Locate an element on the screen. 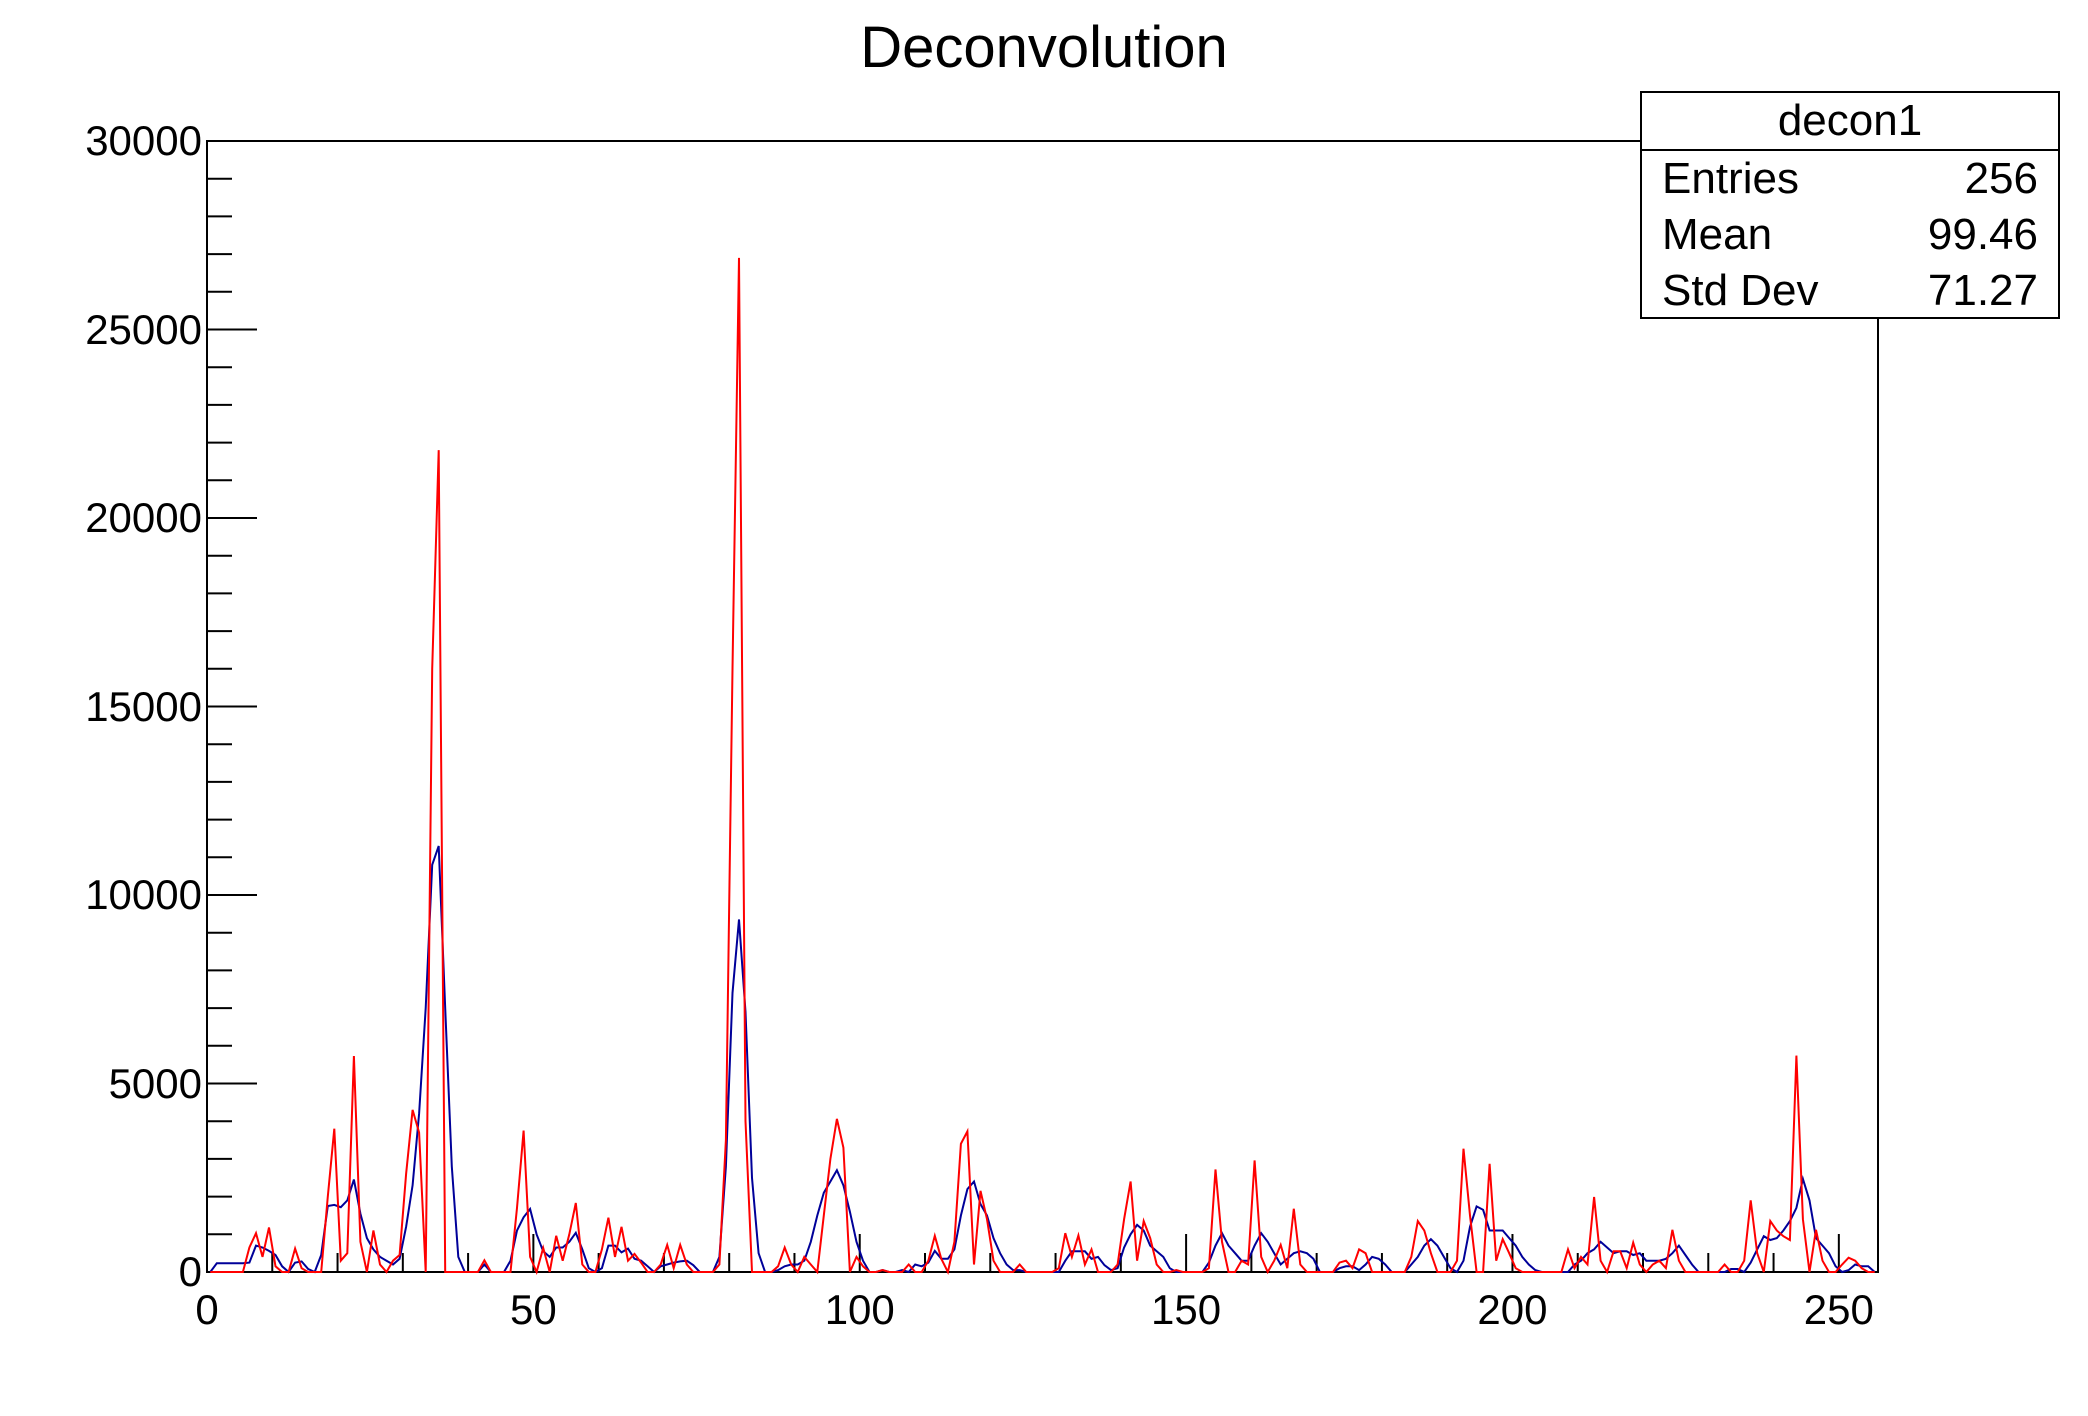 The image size is (2088, 1416). x-tick-label: 250 is located at coordinates (1838, 1309).